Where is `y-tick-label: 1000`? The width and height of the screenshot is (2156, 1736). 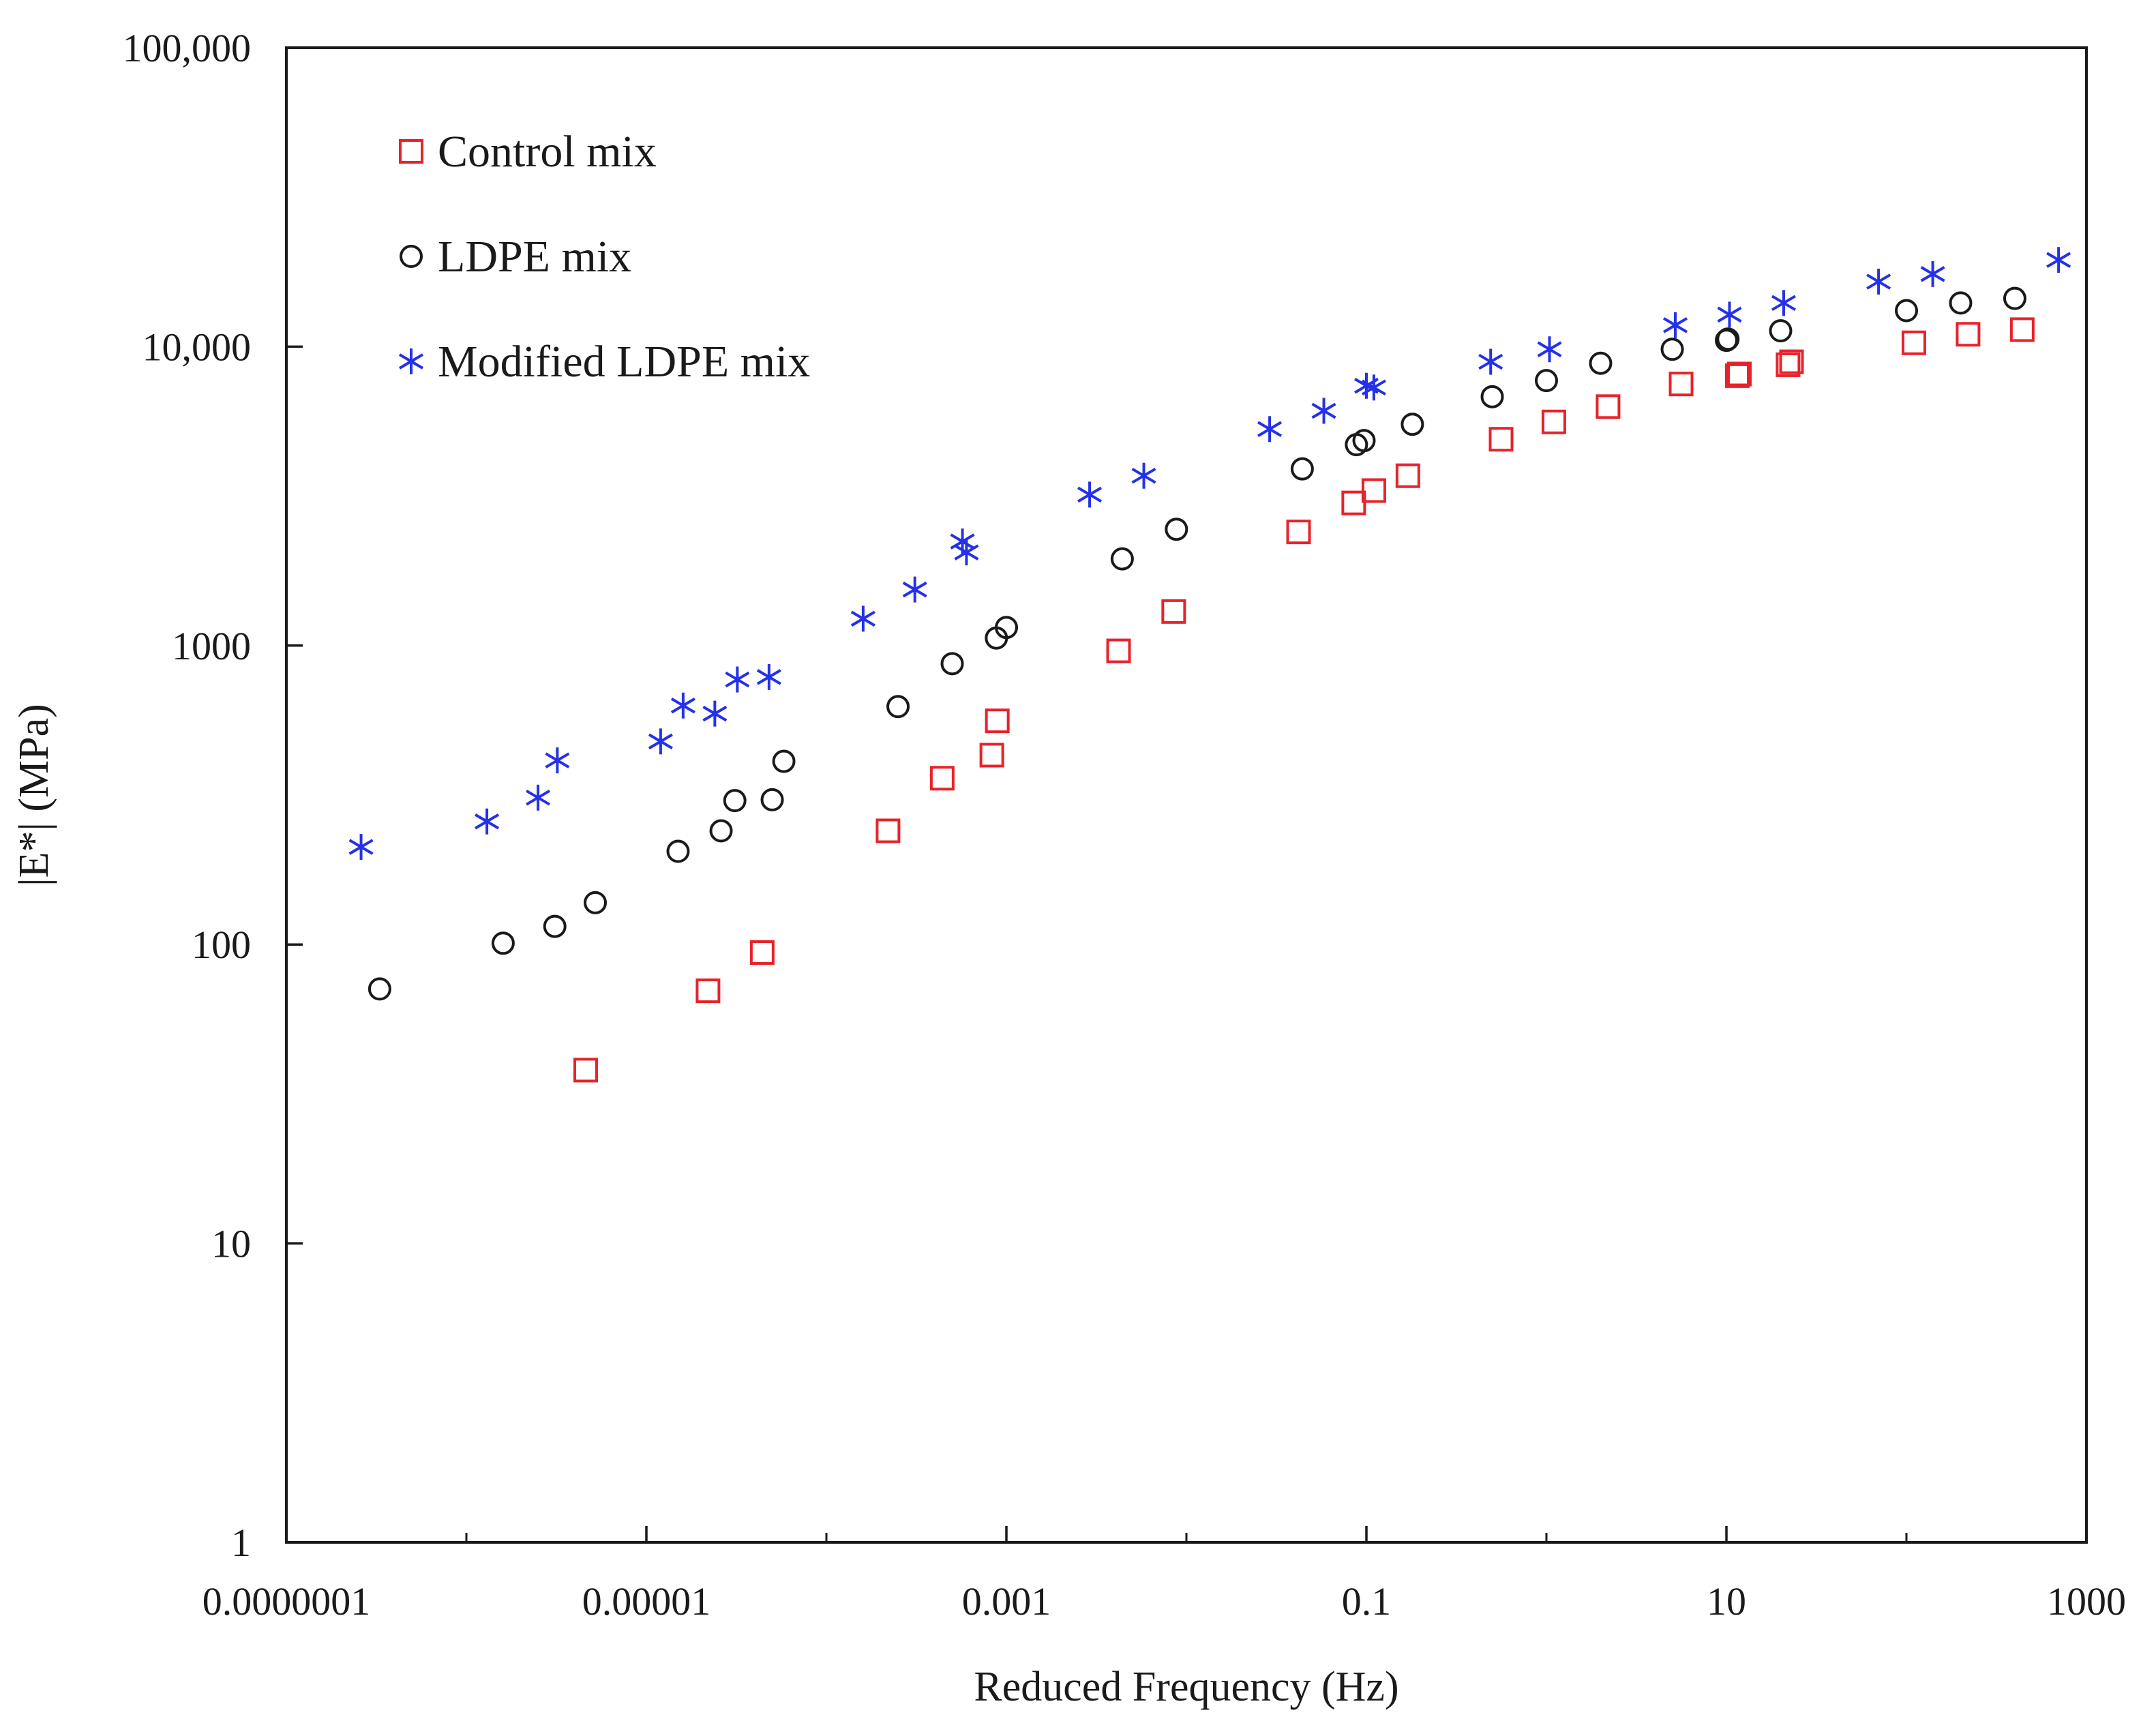
y-tick-label: 1000 is located at coordinates (211, 646).